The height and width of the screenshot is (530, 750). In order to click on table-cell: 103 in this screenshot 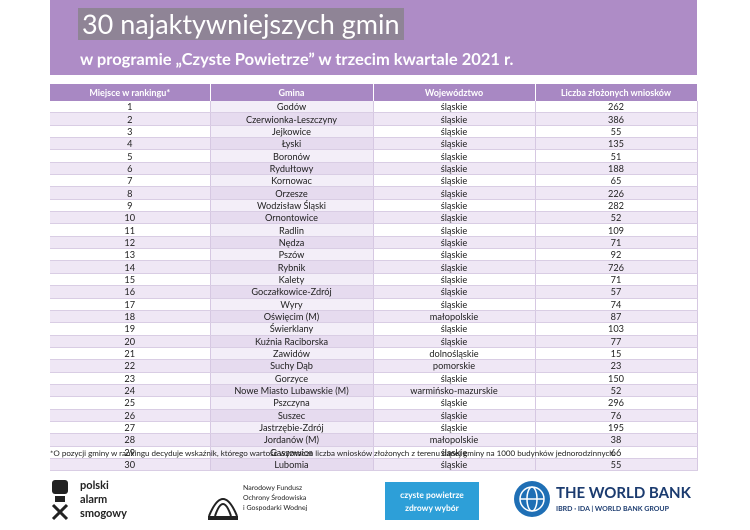, I will do `click(616, 329)`.